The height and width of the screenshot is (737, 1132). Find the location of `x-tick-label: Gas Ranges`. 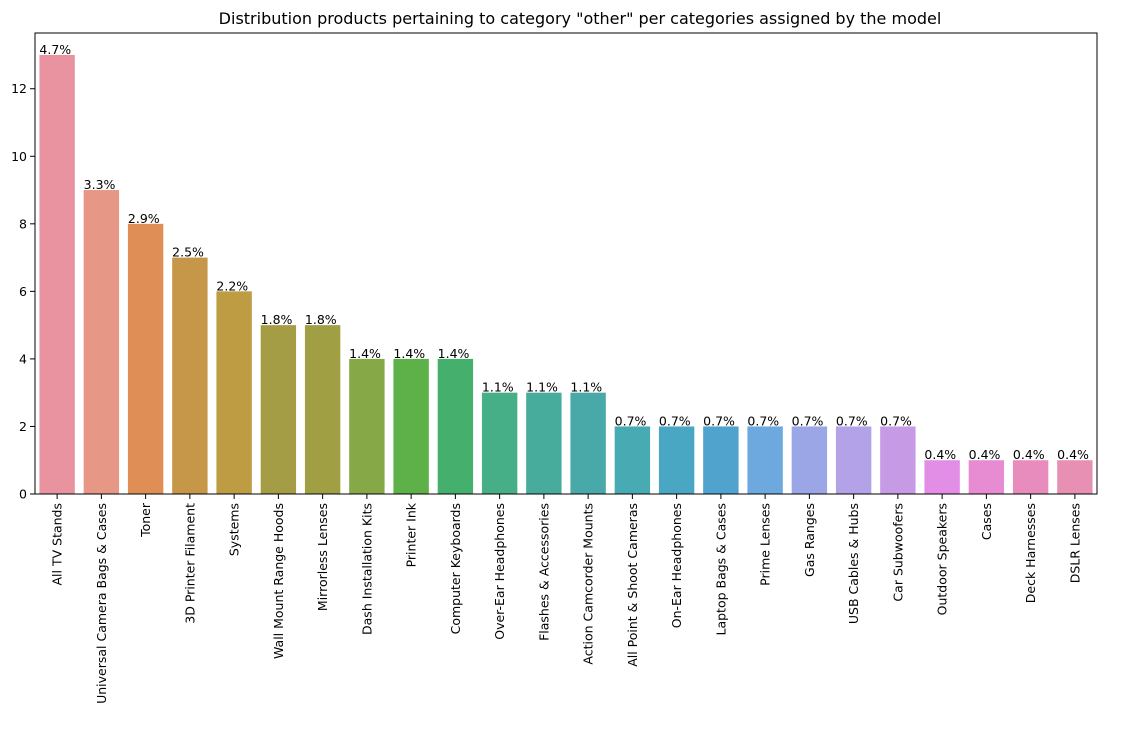

x-tick-label: Gas Ranges is located at coordinates (809, 540).